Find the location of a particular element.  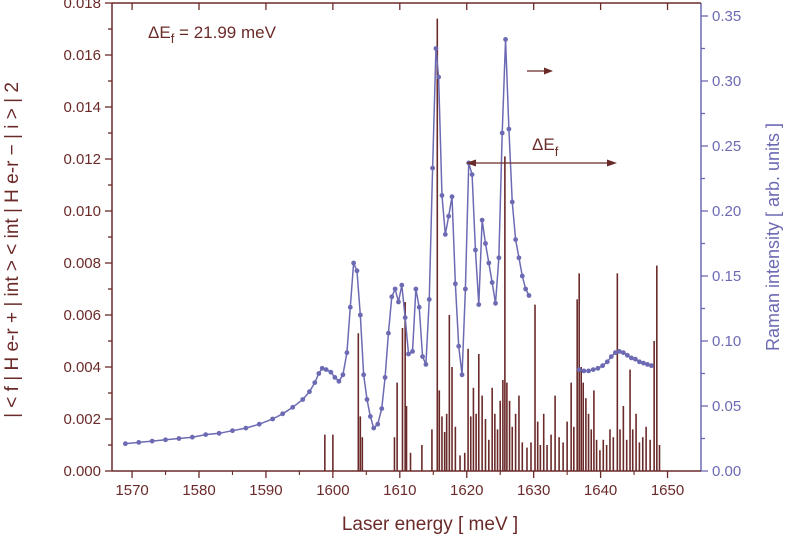

y-right-tick-label: 0.35 is located at coordinates (726, 16).